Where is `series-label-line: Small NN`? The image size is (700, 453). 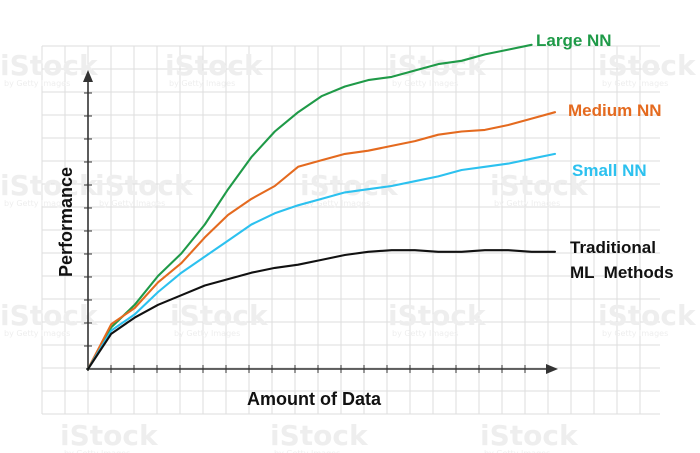
series-label-line: Small NN is located at coordinates (609, 170).